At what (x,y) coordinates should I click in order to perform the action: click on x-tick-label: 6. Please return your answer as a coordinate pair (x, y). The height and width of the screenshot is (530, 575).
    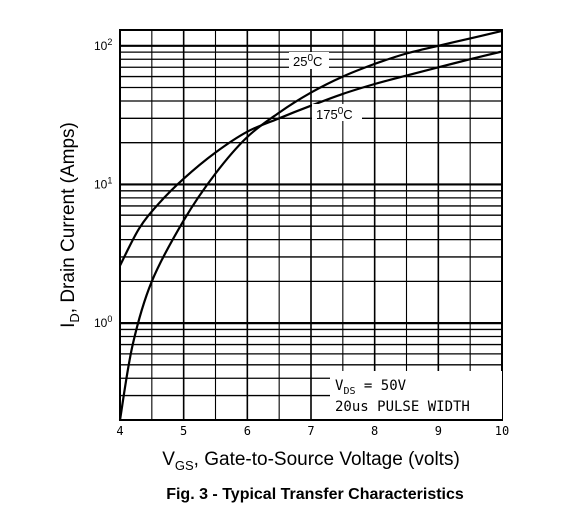
    Looking at the image, I should click on (247, 431).